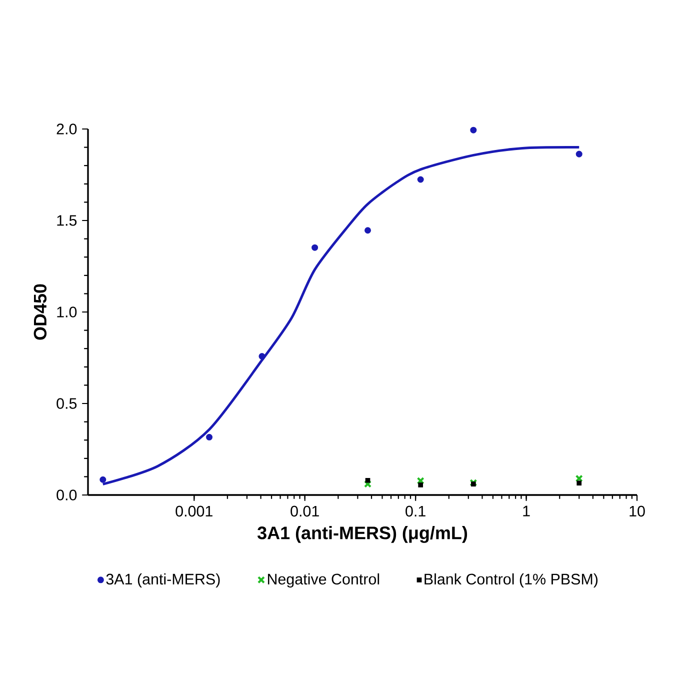 This screenshot has height=700, width=700. I want to click on legend-label: Negative Control, so click(324, 580).